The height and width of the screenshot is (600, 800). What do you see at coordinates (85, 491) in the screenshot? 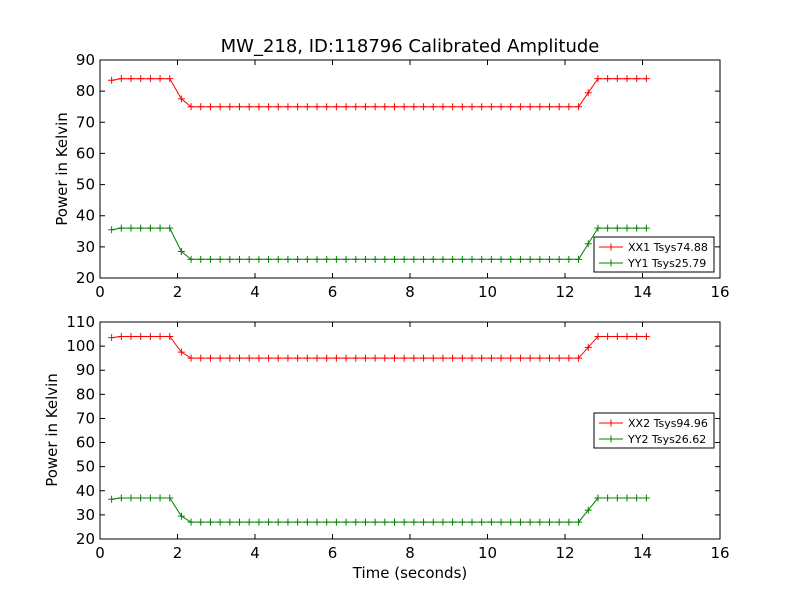
I see `bottom-y-tick-label: 40` at bounding box center [85, 491].